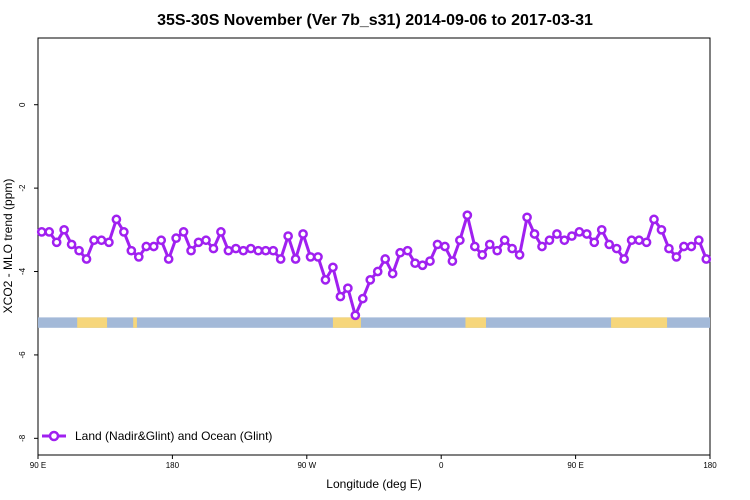  I want to click on x-tick-label-4: 90 E, so click(575, 465).